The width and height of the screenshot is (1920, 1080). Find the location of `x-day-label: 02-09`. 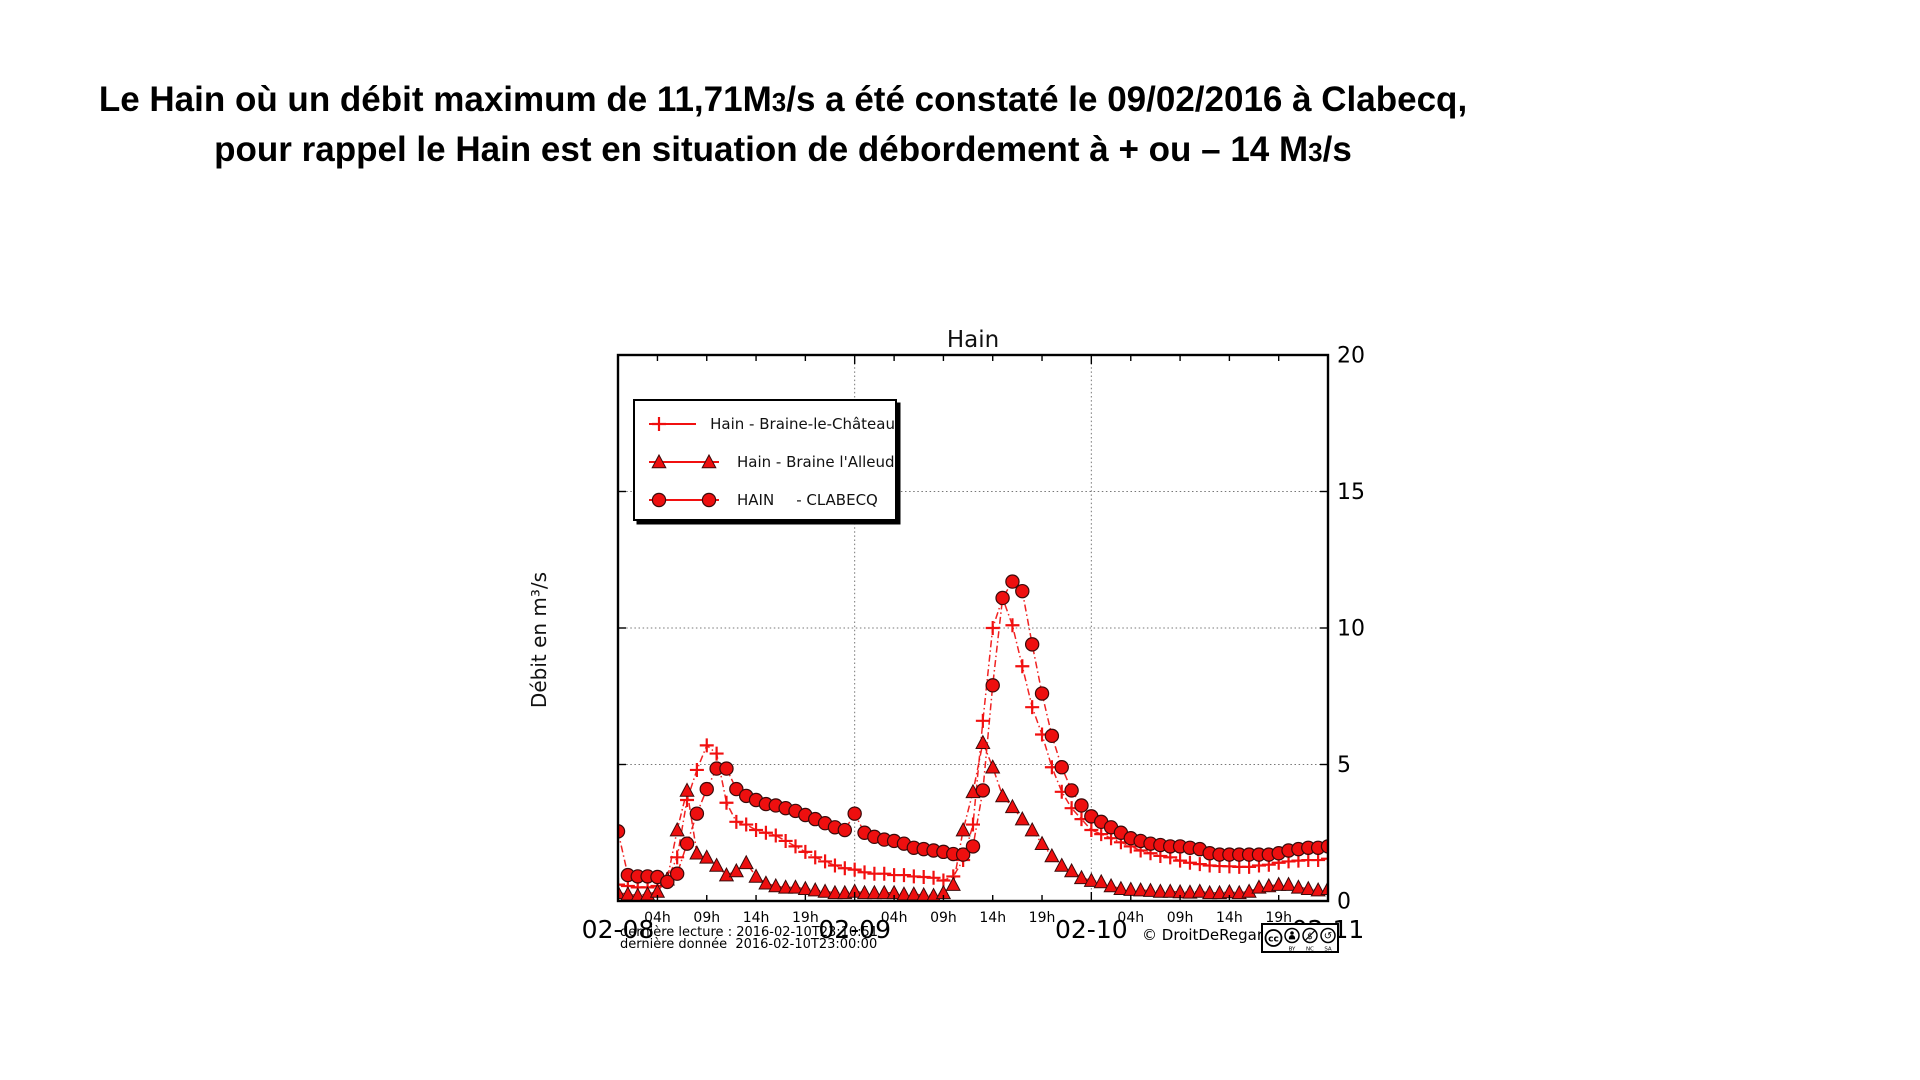

x-day-label: 02-09 is located at coordinates (854, 929).